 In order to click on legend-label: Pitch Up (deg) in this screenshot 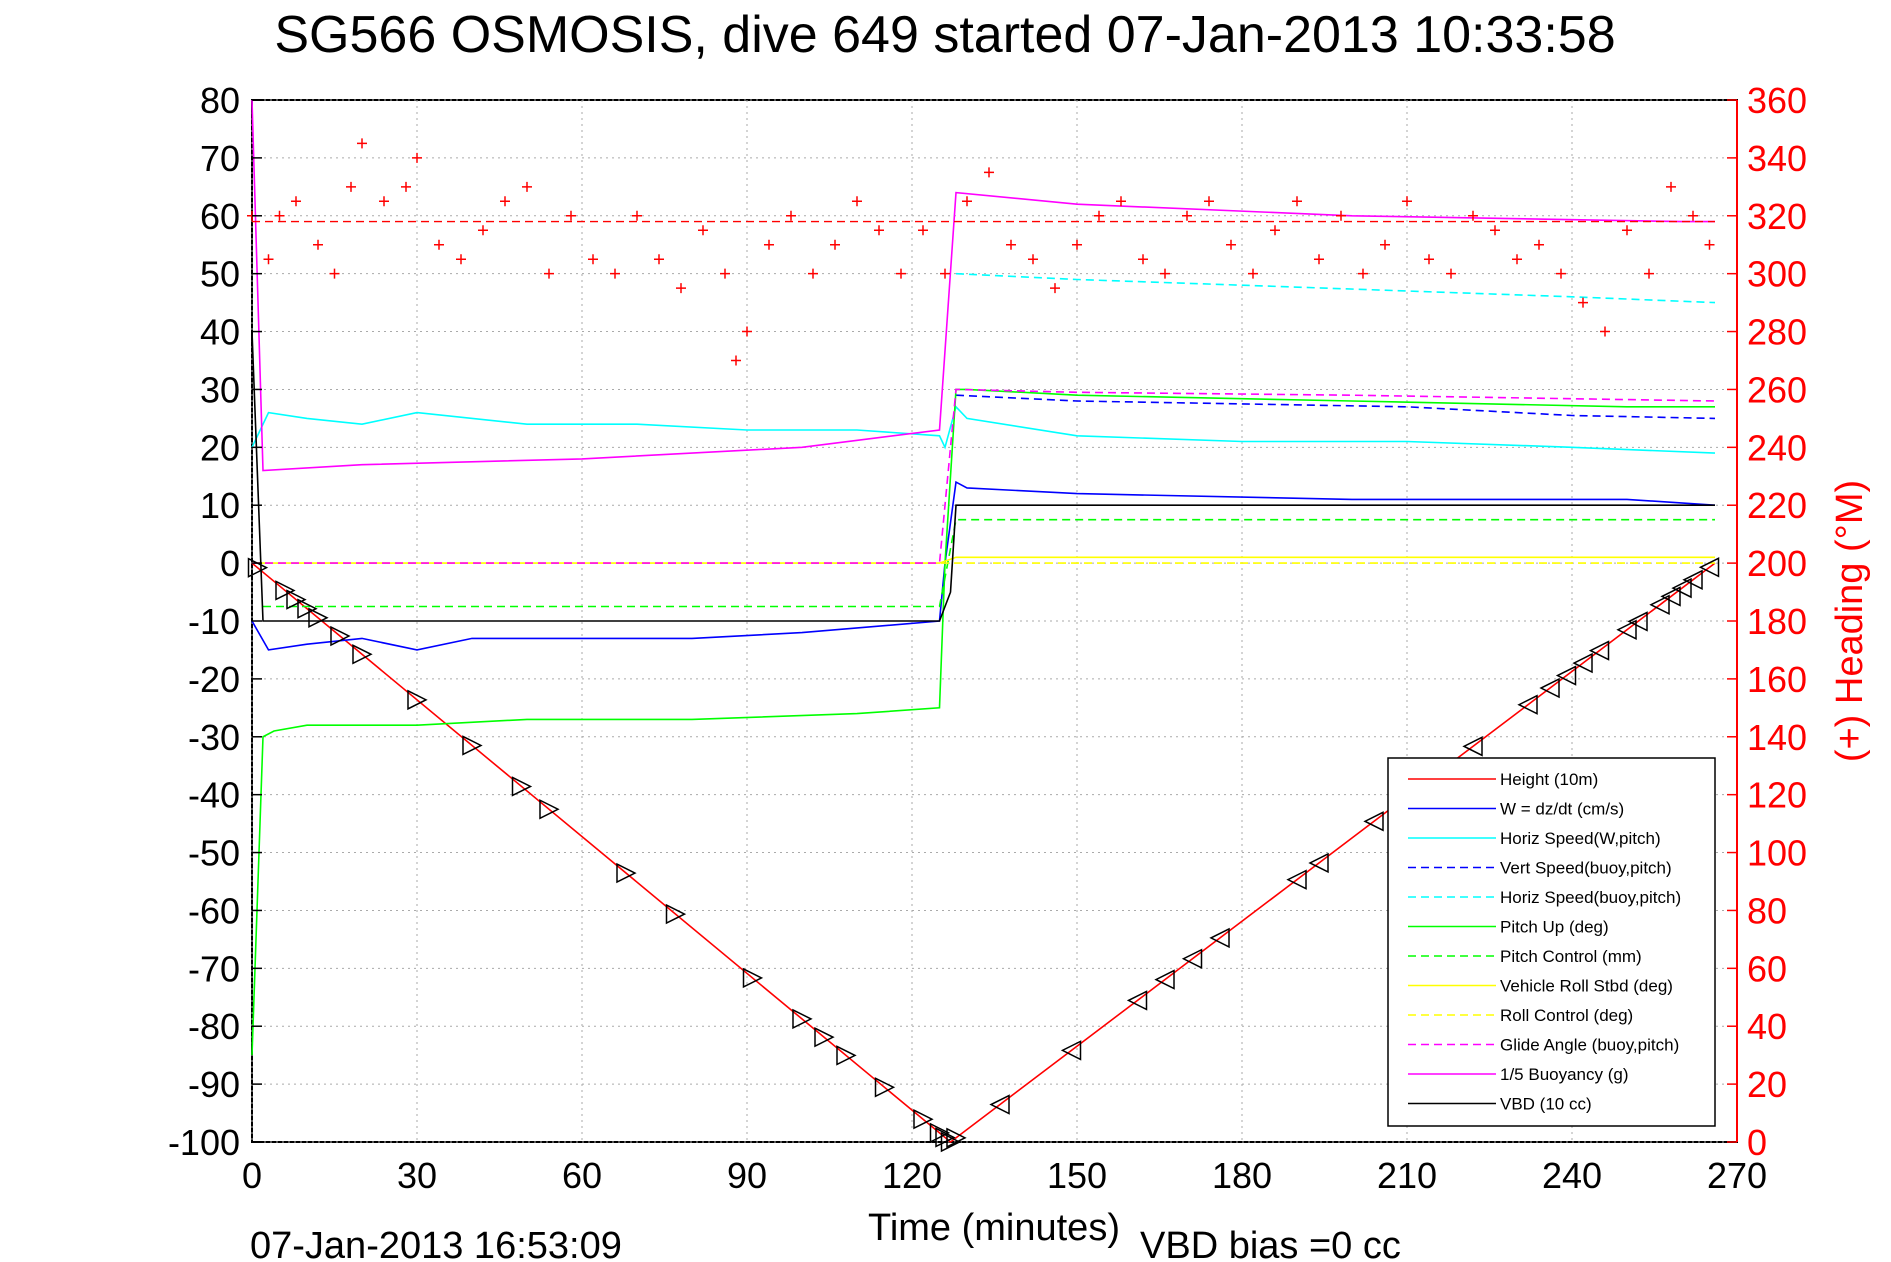, I will do `click(1554, 927)`.